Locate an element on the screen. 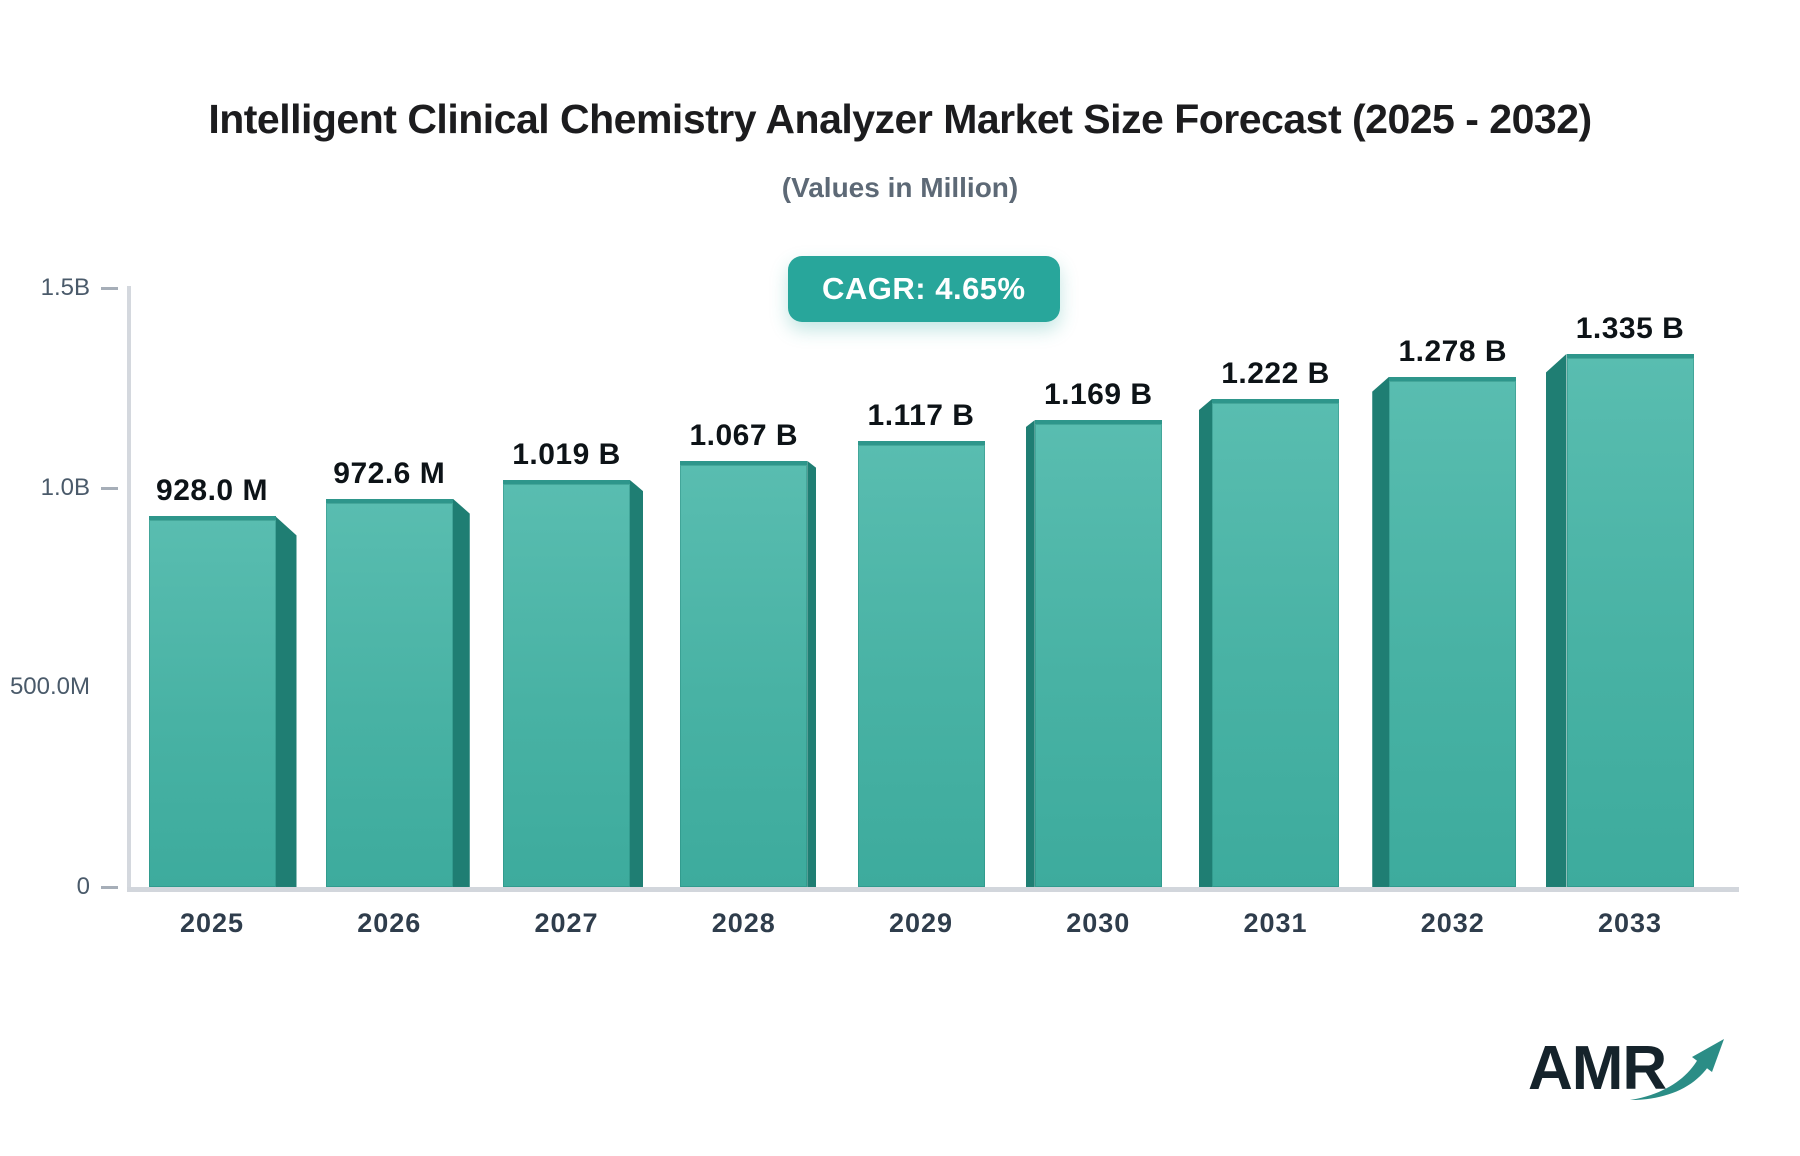 This screenshot has width=1800, height=1156. y-axis-line is located at coordinates (129, 588).